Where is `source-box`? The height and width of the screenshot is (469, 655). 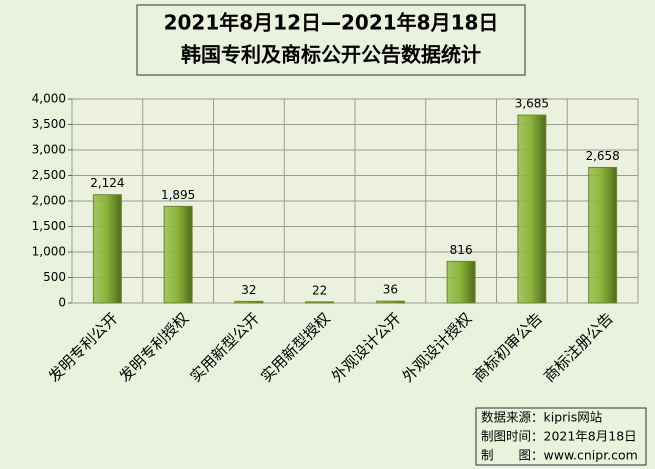 source-box is located at coordinates (561, 436).